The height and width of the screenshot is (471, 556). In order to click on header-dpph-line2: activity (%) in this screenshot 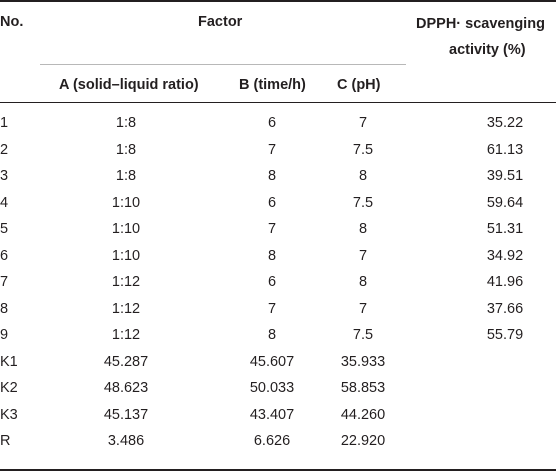, I will do `click(487, 50)`.